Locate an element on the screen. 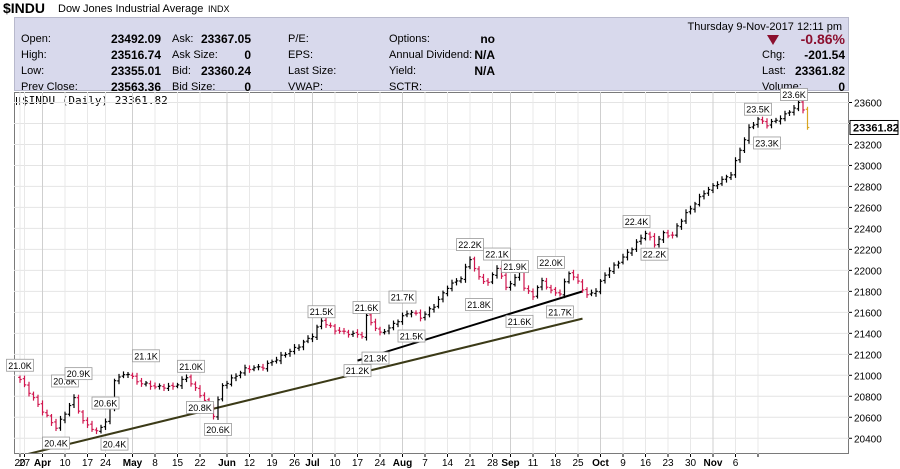 The width and height of the screenshot is (900, 469). options-label: Options: is located at coordinates (409, 39).